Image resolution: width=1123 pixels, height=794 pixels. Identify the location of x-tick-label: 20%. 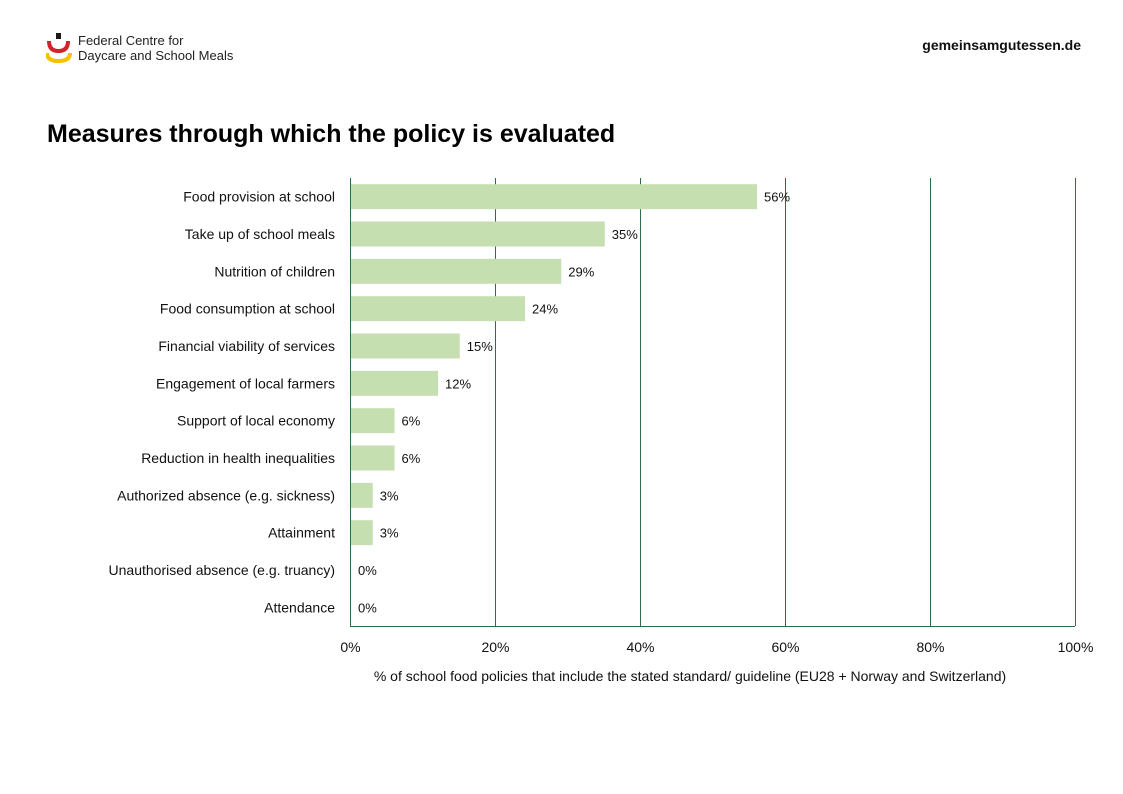
(495, 647).